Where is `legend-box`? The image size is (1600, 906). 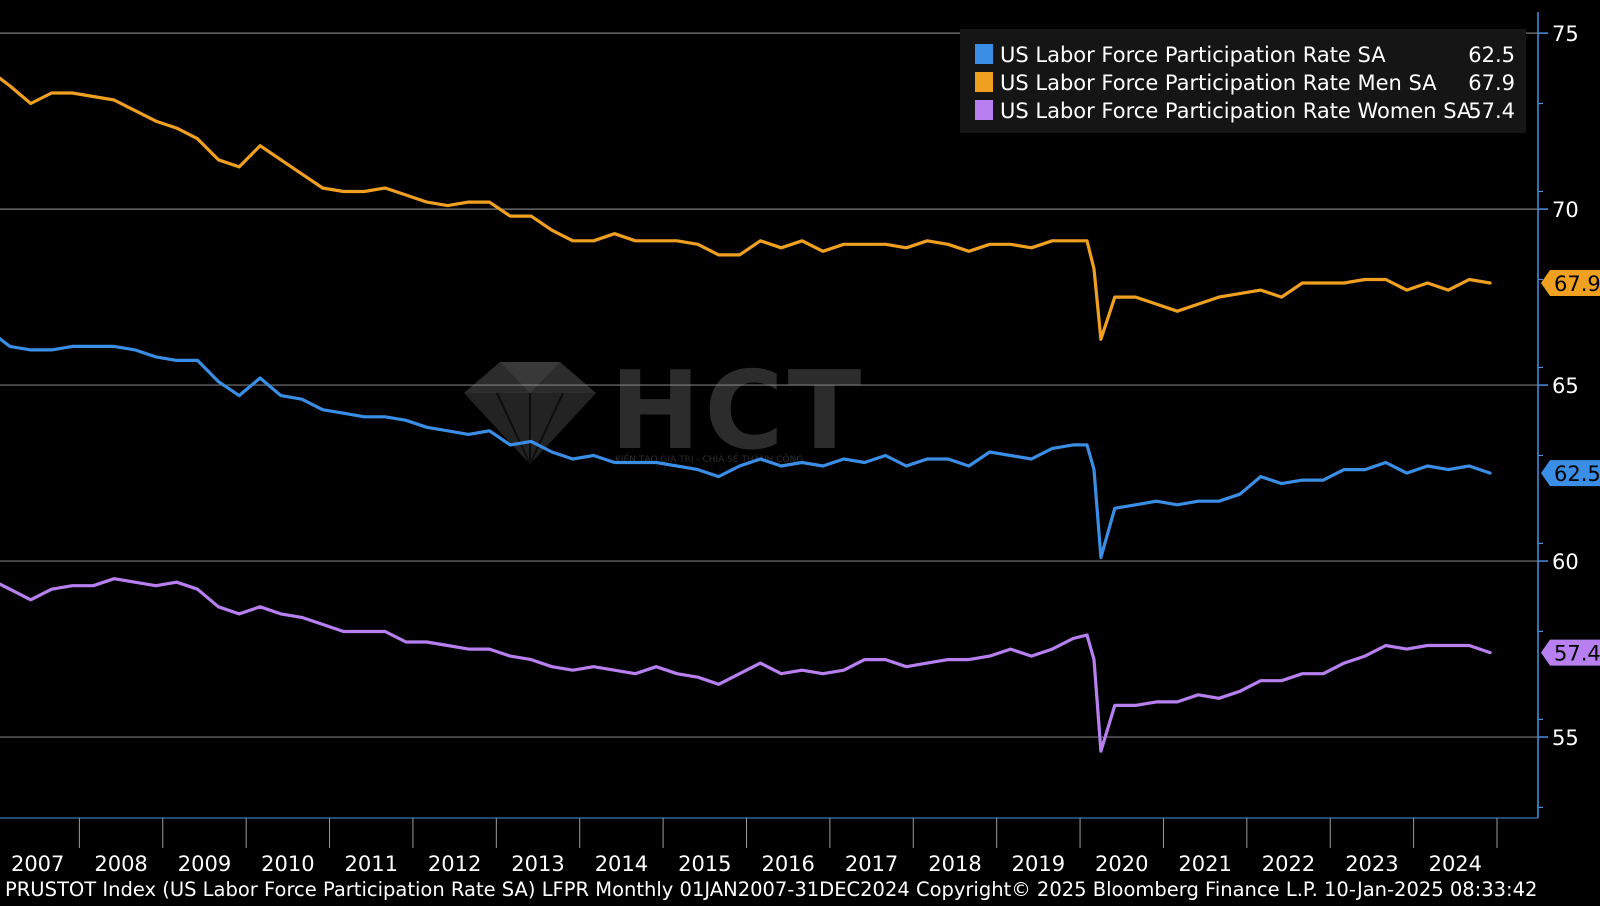
legend-box is located at coordinates (1243, 81).